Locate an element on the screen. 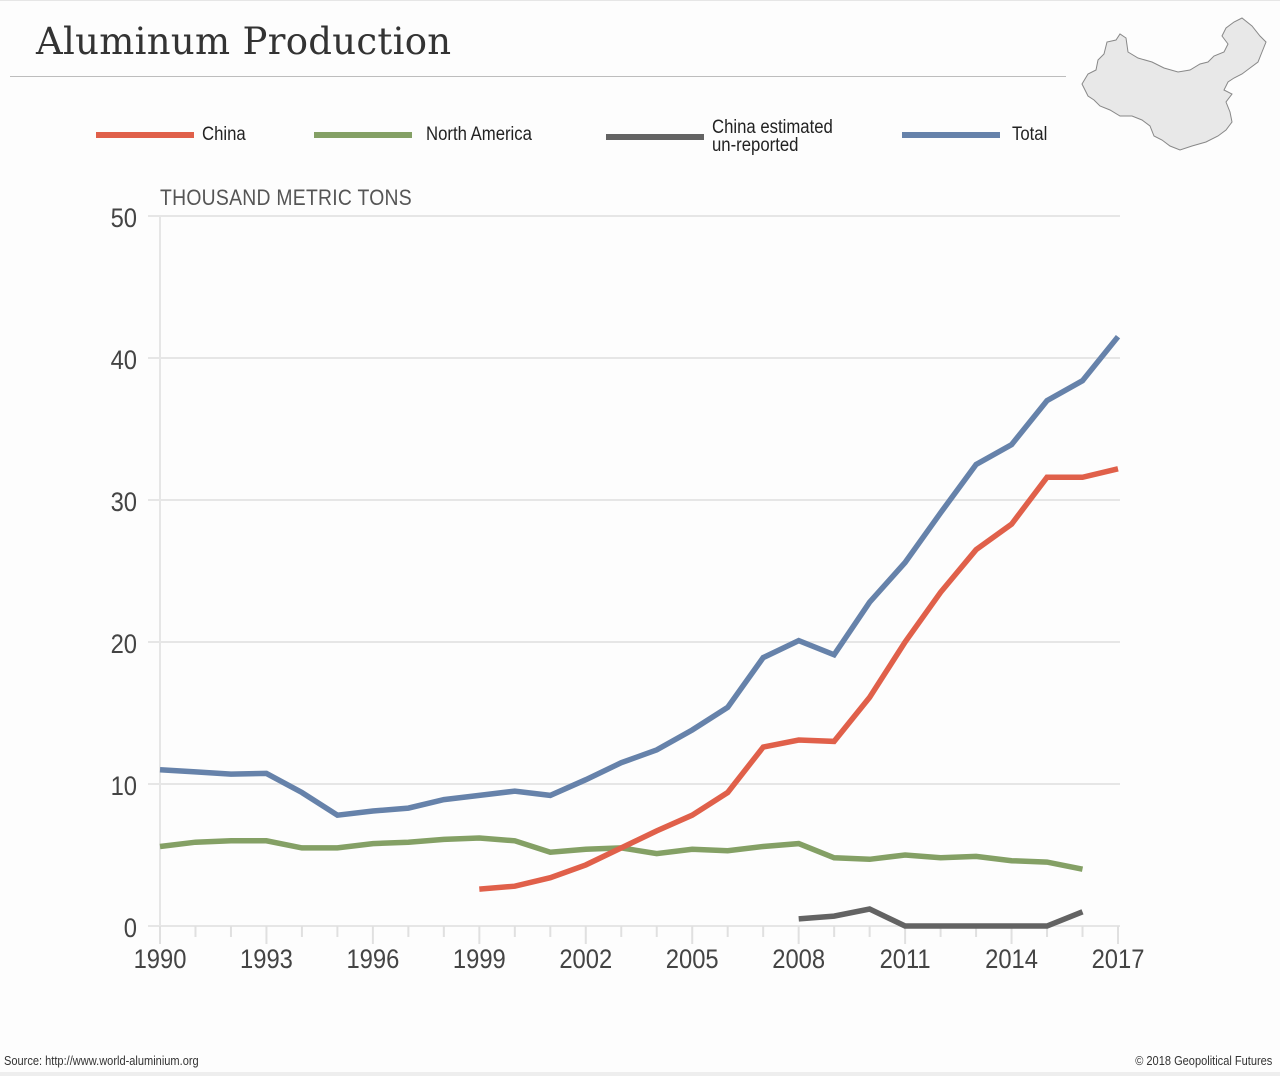 The image size is (1280, 1076). china-map-icon is located at coordinates (1174, 84).